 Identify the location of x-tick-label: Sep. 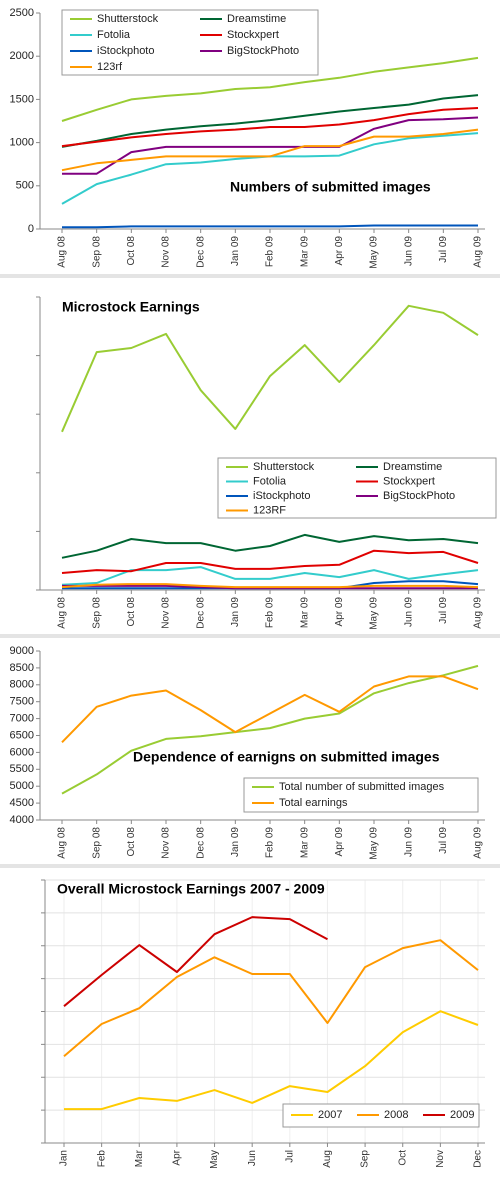
(365, 1159).